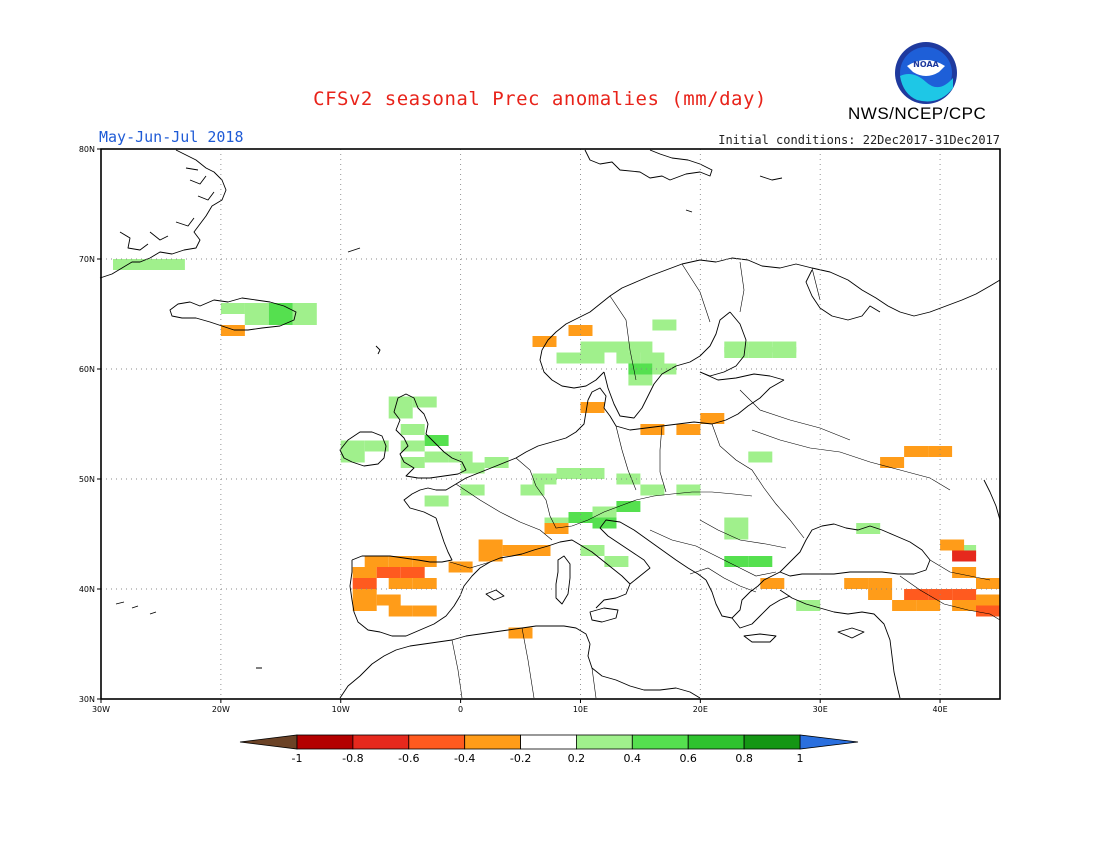 The image size is (1100, 850). I want to click on colorbar-label: 0.8, so click(744, 758).